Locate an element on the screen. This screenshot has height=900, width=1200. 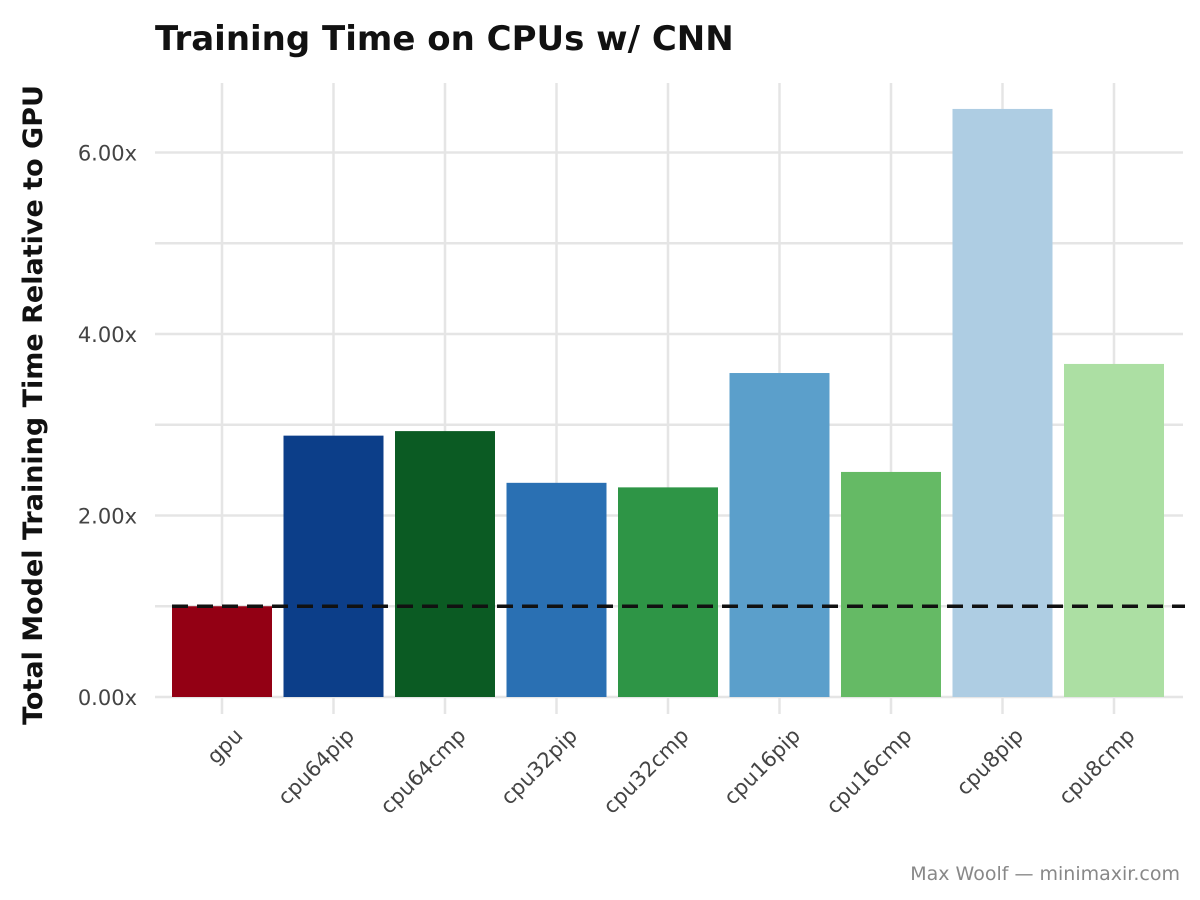
y-tick-label: 2.00x is located at coordinates (107, 517).